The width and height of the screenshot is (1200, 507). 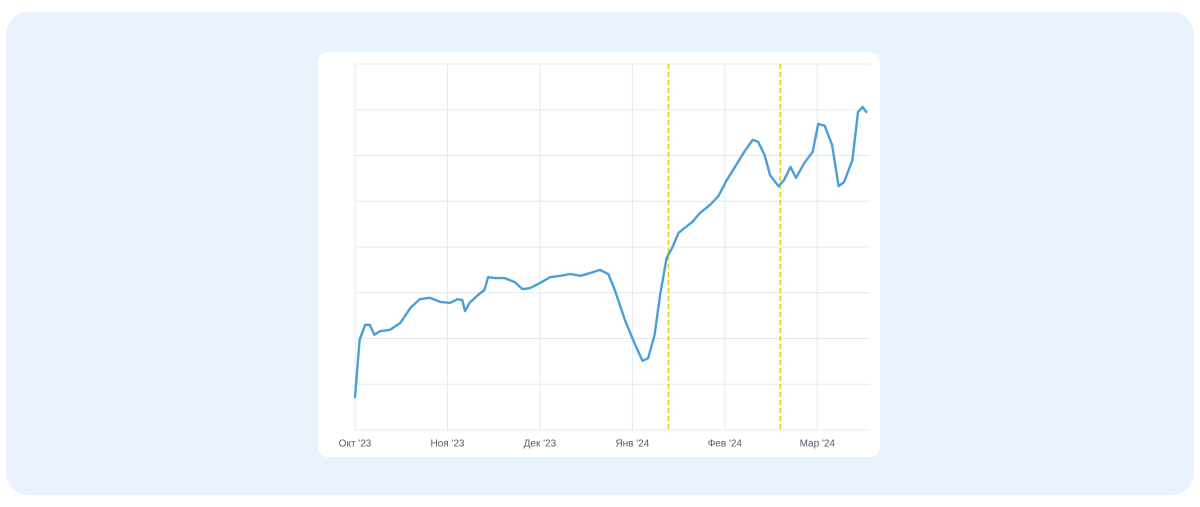 I want to click on x-tick-label: Янв '24, so click(x=632, y=444).